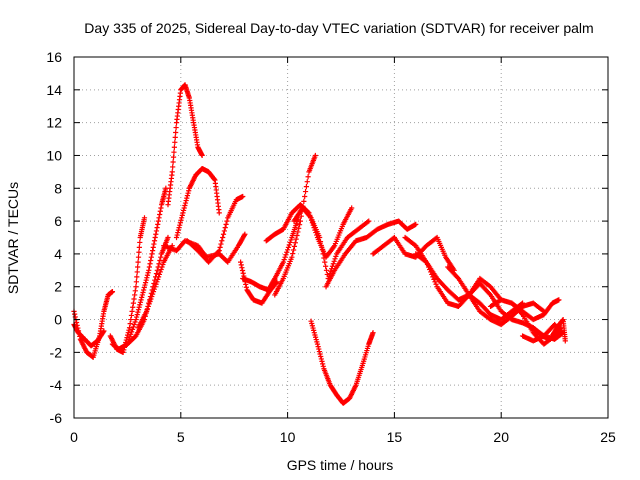 The image size is (640, 480). Describe the element at coordinates (501, 437) in the screenshot. I see `x-tick-label: 20` at that location.